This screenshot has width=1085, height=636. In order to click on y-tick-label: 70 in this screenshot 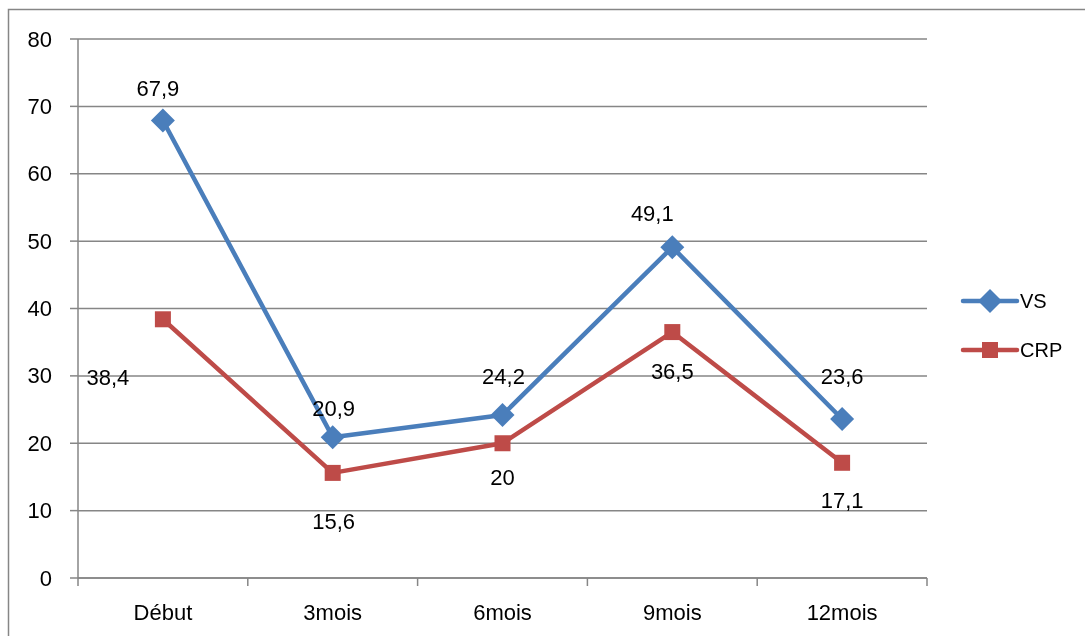, I will do `click(39, 106)`.